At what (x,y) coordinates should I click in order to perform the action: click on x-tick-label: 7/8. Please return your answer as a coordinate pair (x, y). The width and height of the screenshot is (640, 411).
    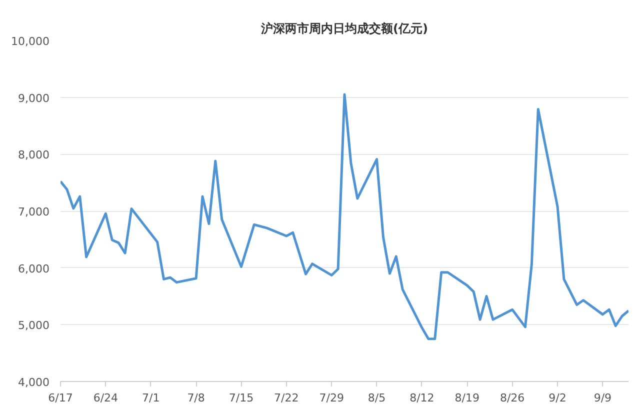
    Looking at the image, I should click on (196, 398).